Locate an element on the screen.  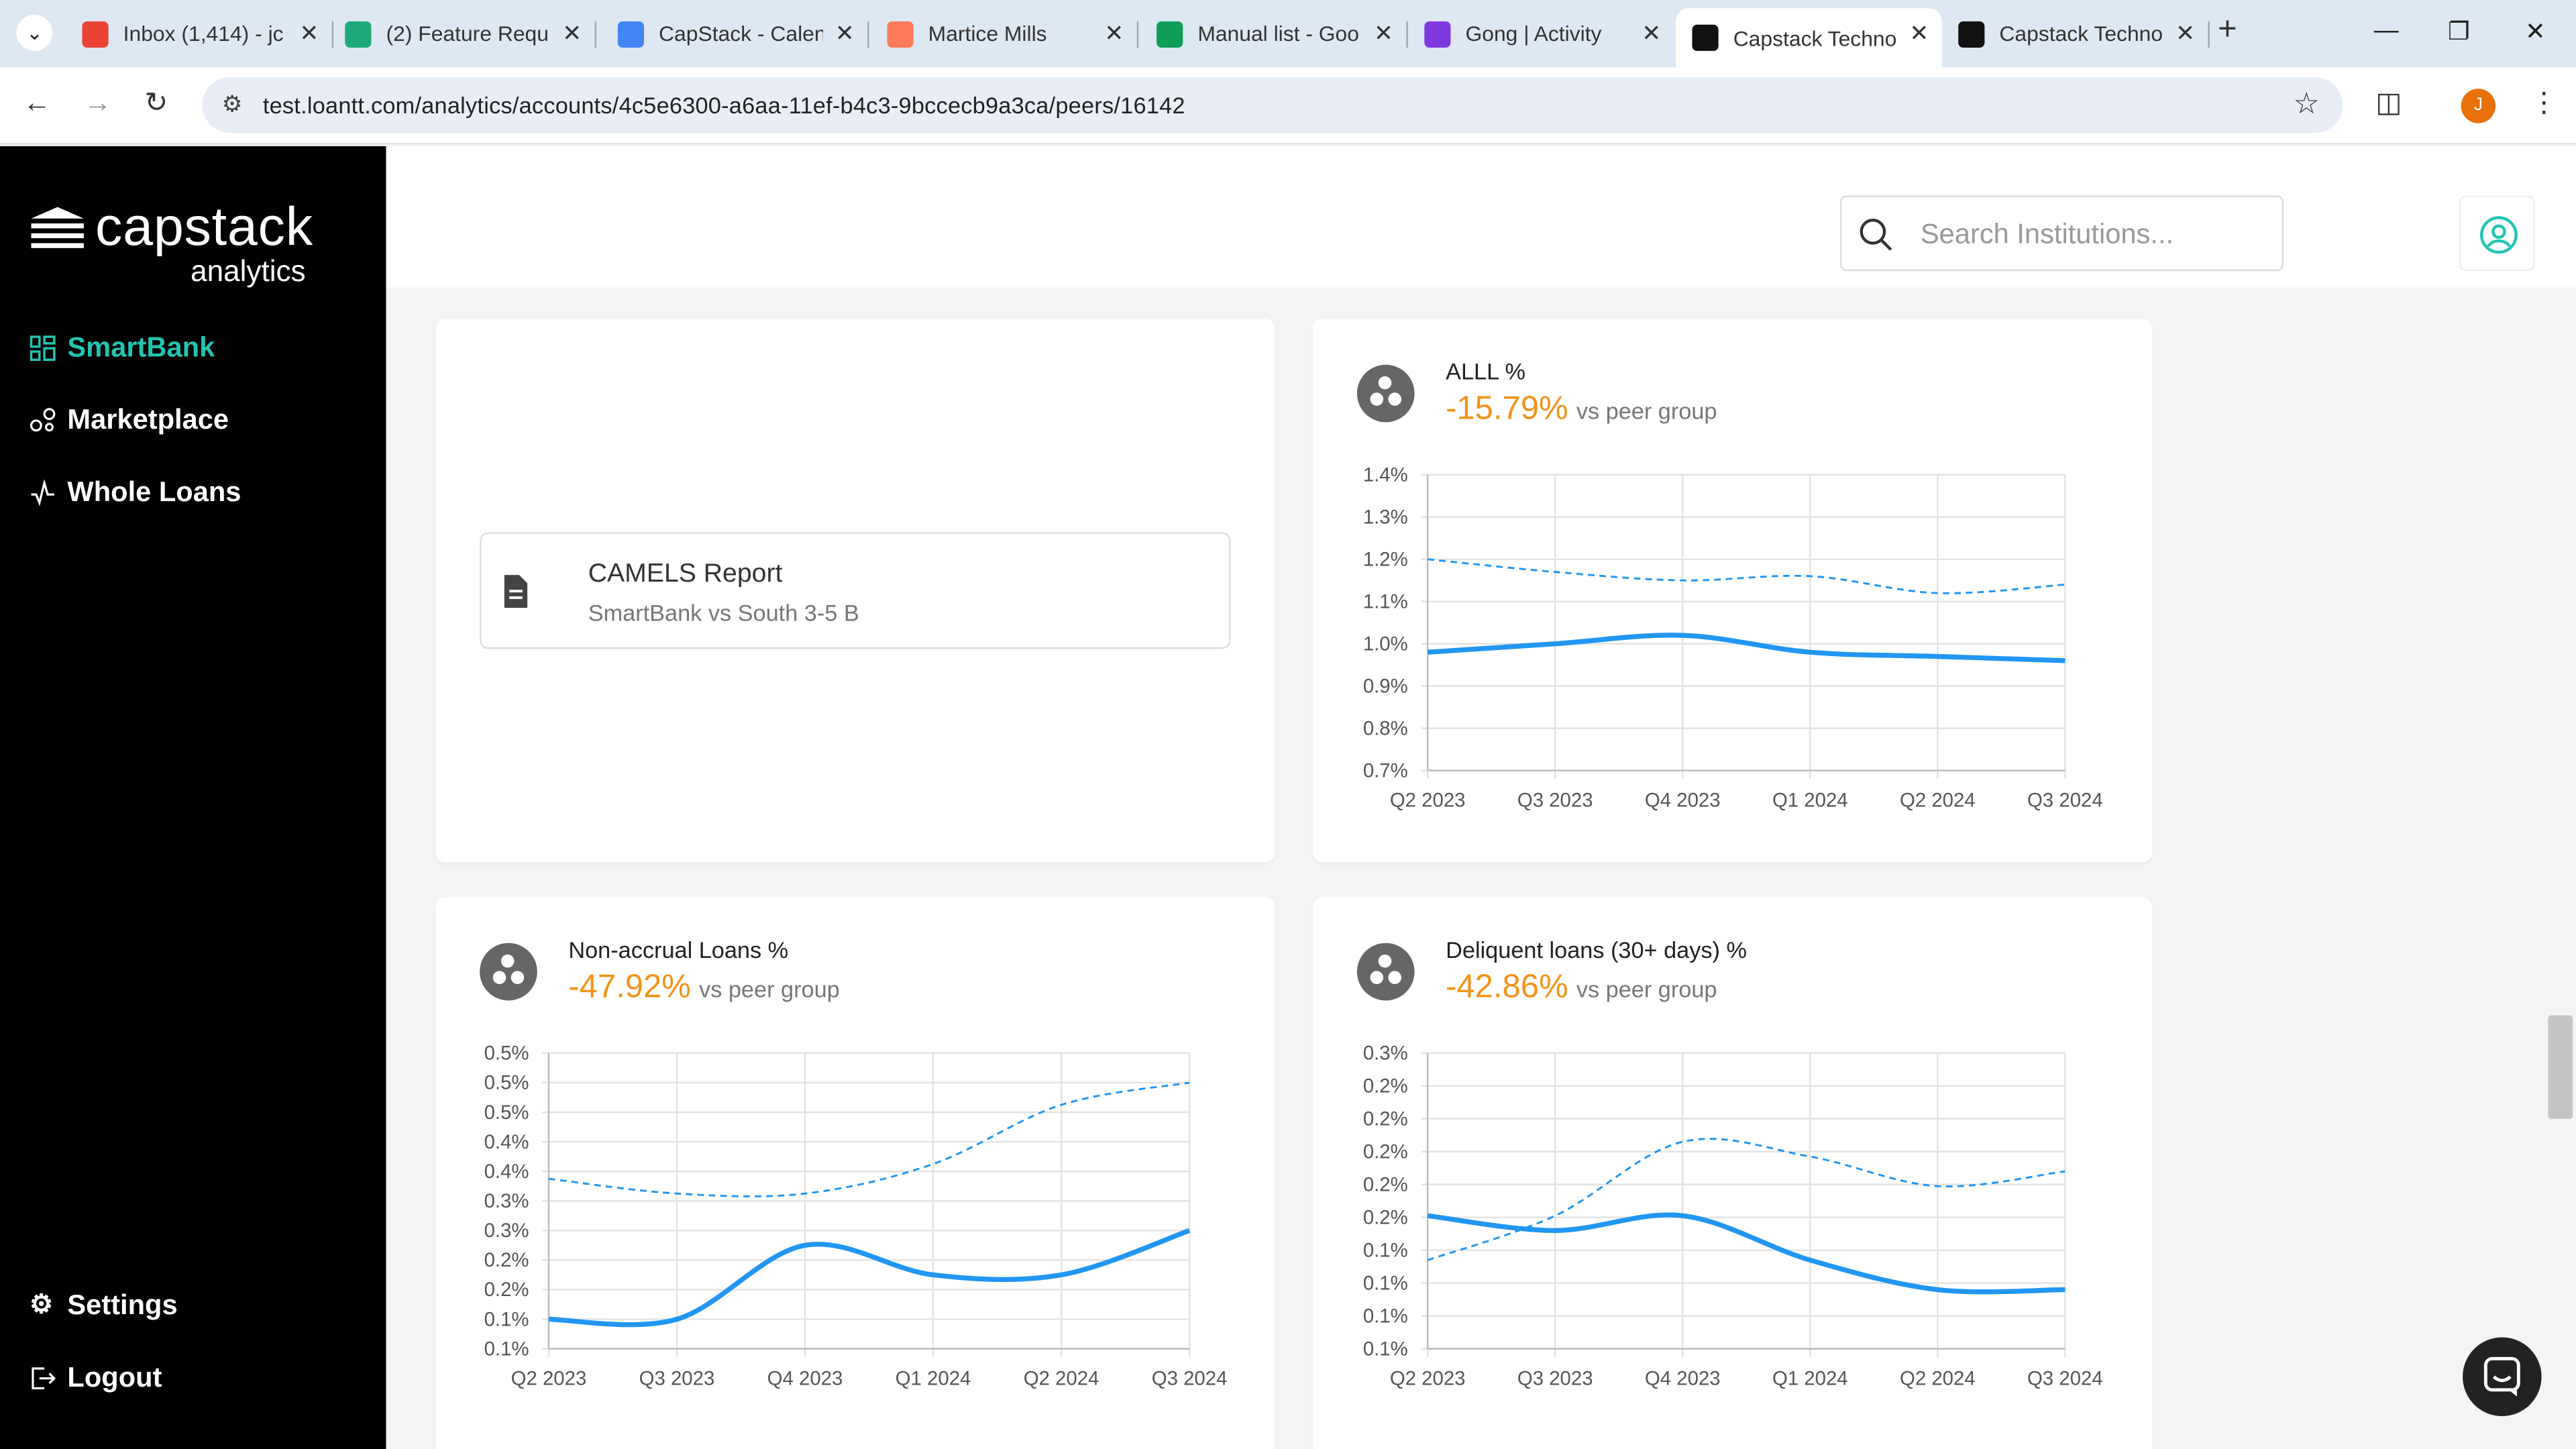
peer-group-icon is located at coordinates (1385, 972).